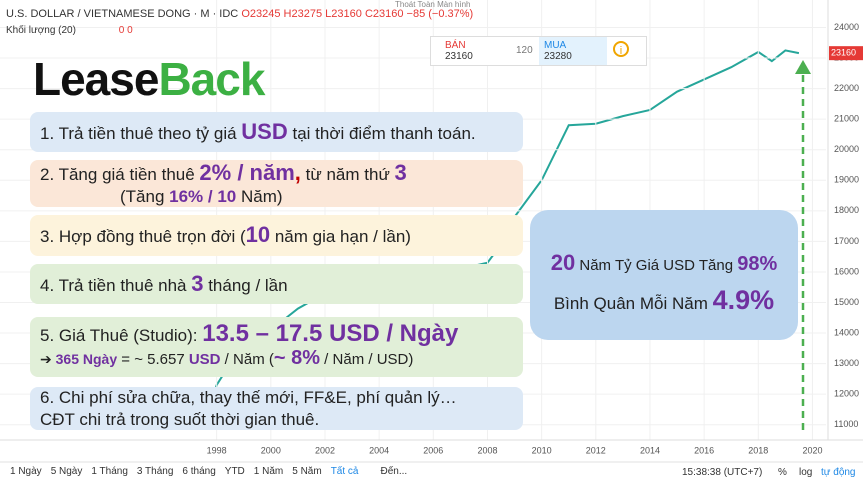 The image size is (863, 485). What do you see at coordinates (234, 471) in the screenshot?
I see `range-button: YTD` at bounding box center [234, 471].